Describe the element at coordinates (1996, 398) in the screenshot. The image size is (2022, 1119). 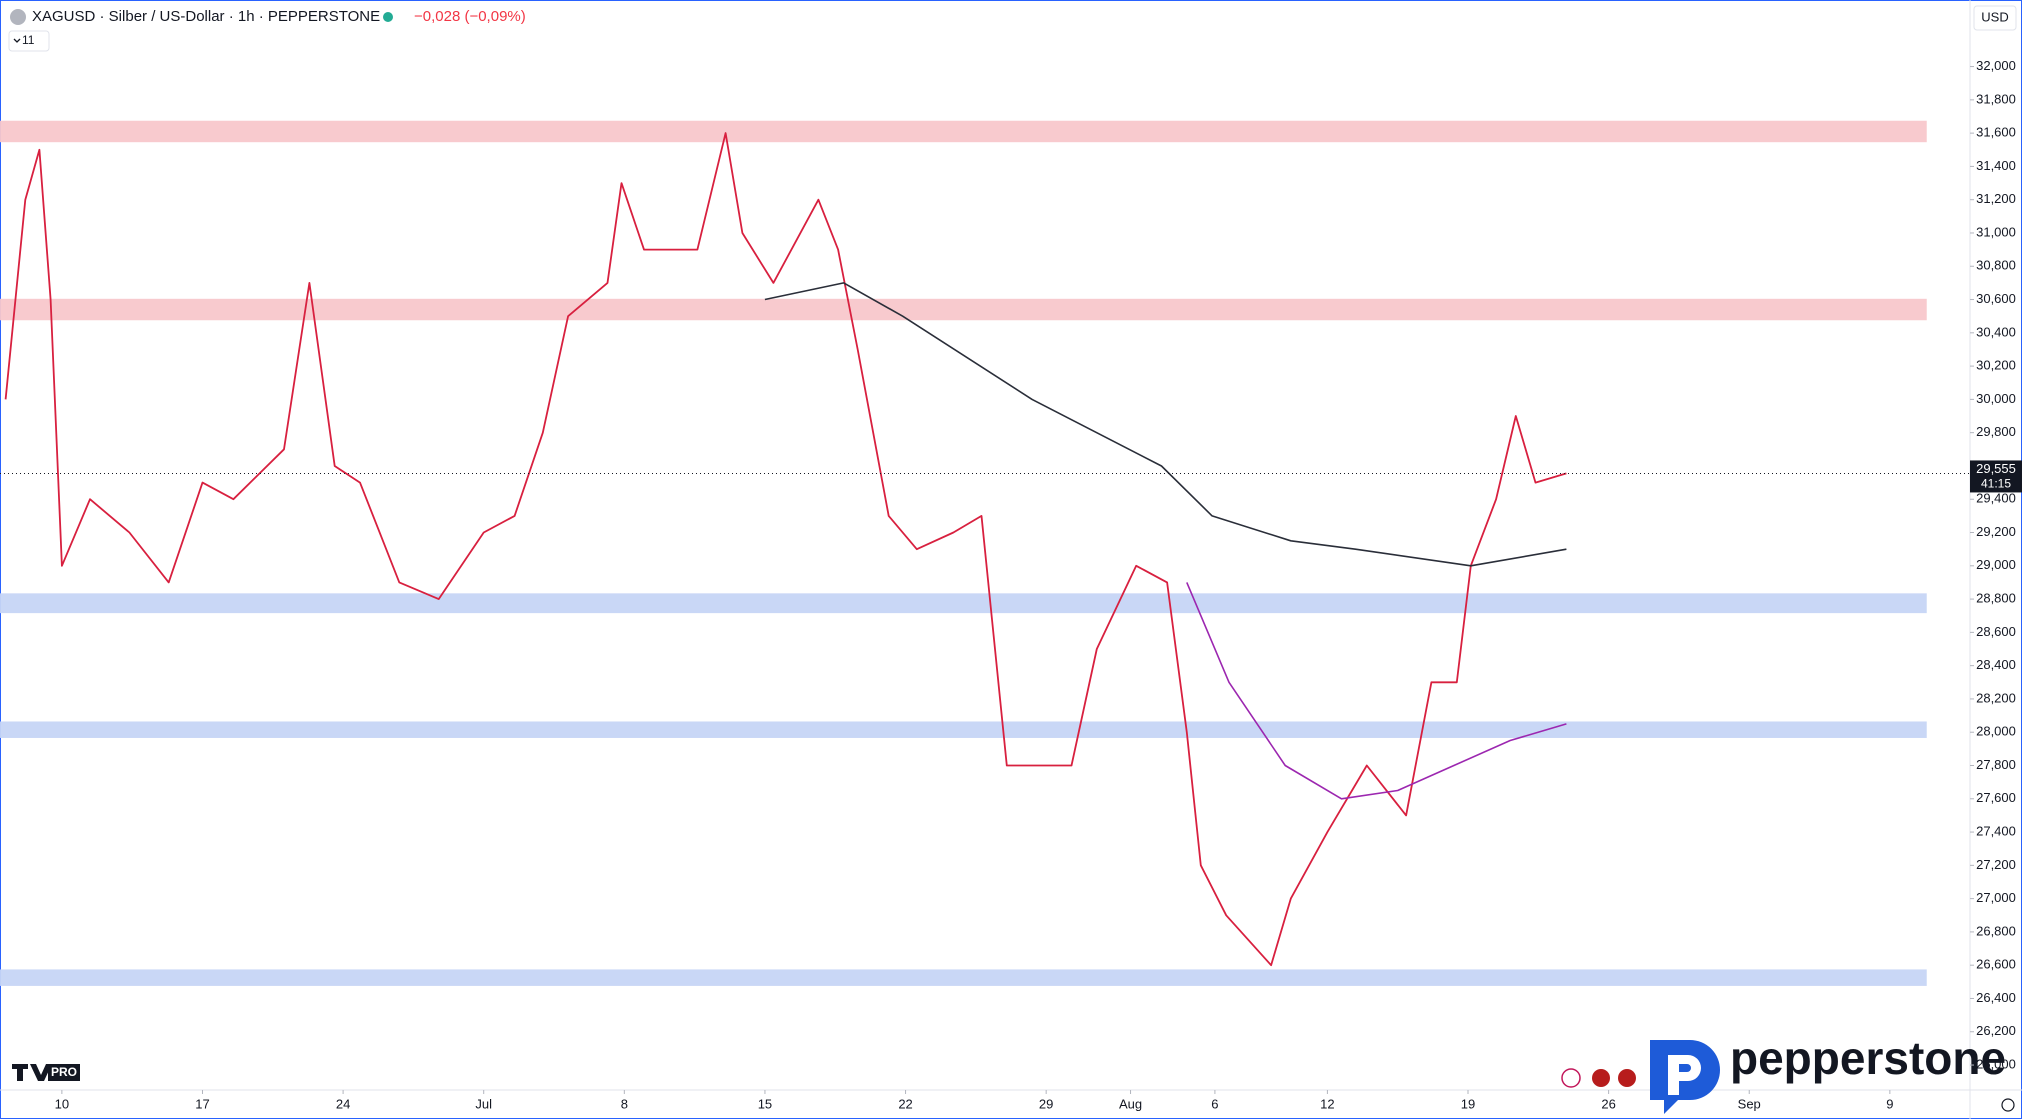
I see `y-tick-label: 30,000` at that location.